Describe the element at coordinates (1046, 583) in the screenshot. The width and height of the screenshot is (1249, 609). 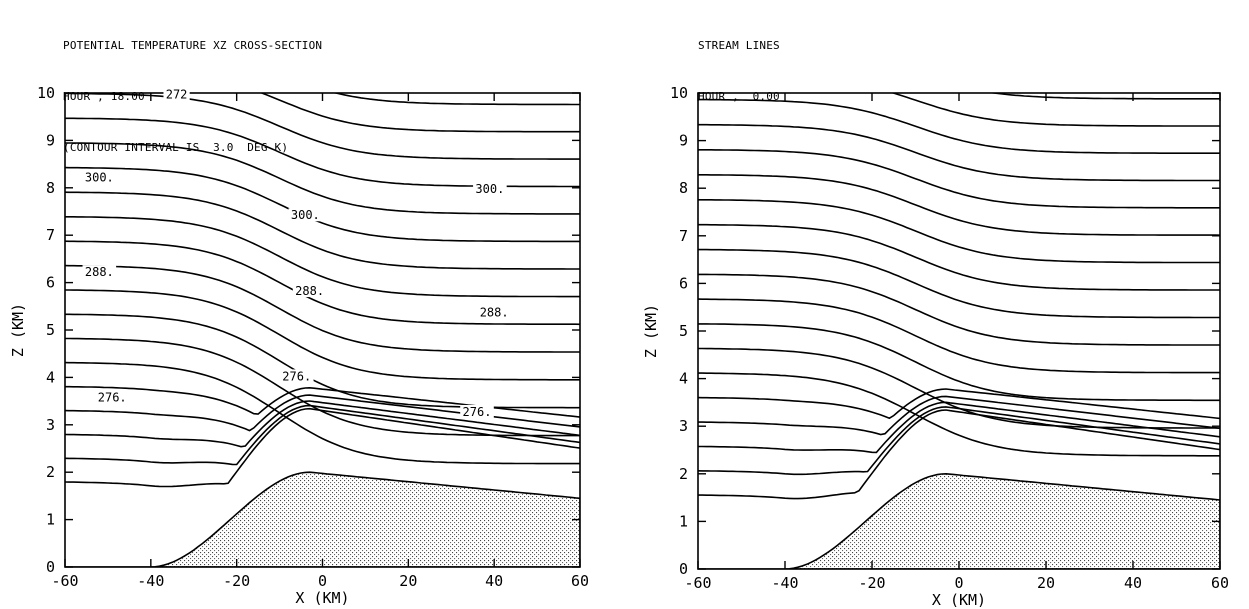
I see `x-tick-label: 20` at that location.